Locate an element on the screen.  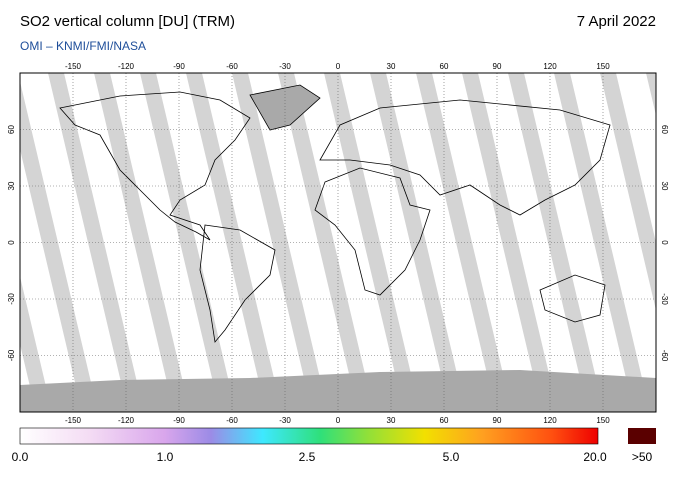
colorbar-label: 0.0 is located at coordinates (20, 457).